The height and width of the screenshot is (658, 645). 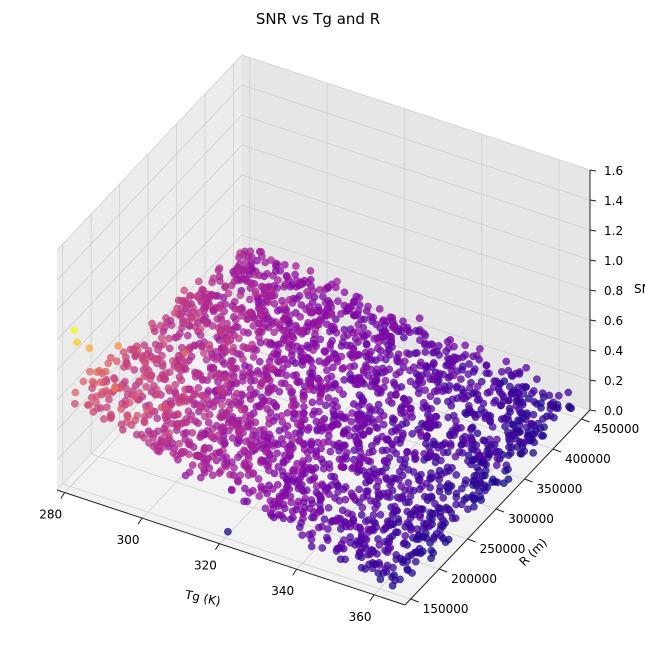 What do you see at coordinates (613, 201) in the screenshot?
I see `z-tick-label: 1.4` at bounding box center [613, 201].